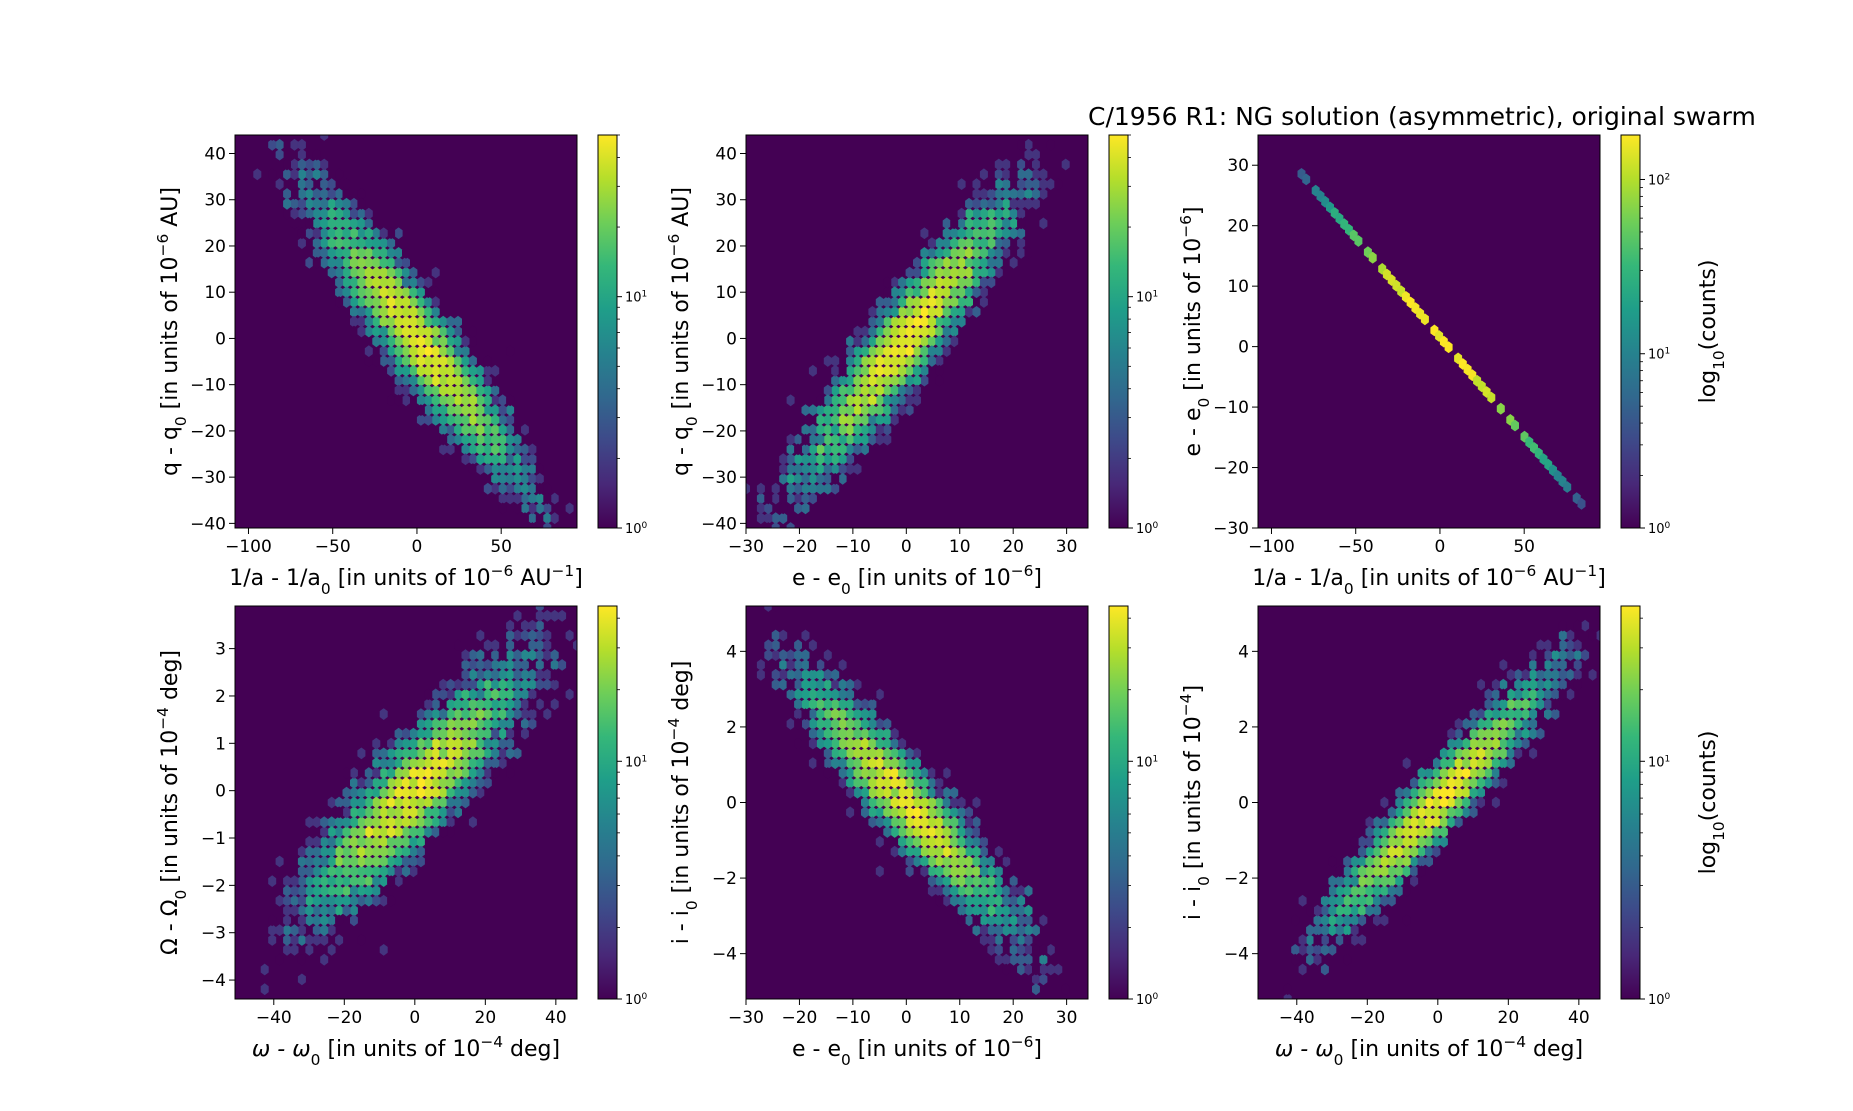  Describe the element at coordinates (726, 293) in the screenshot. I see `y-tick-label: 10` at that location.